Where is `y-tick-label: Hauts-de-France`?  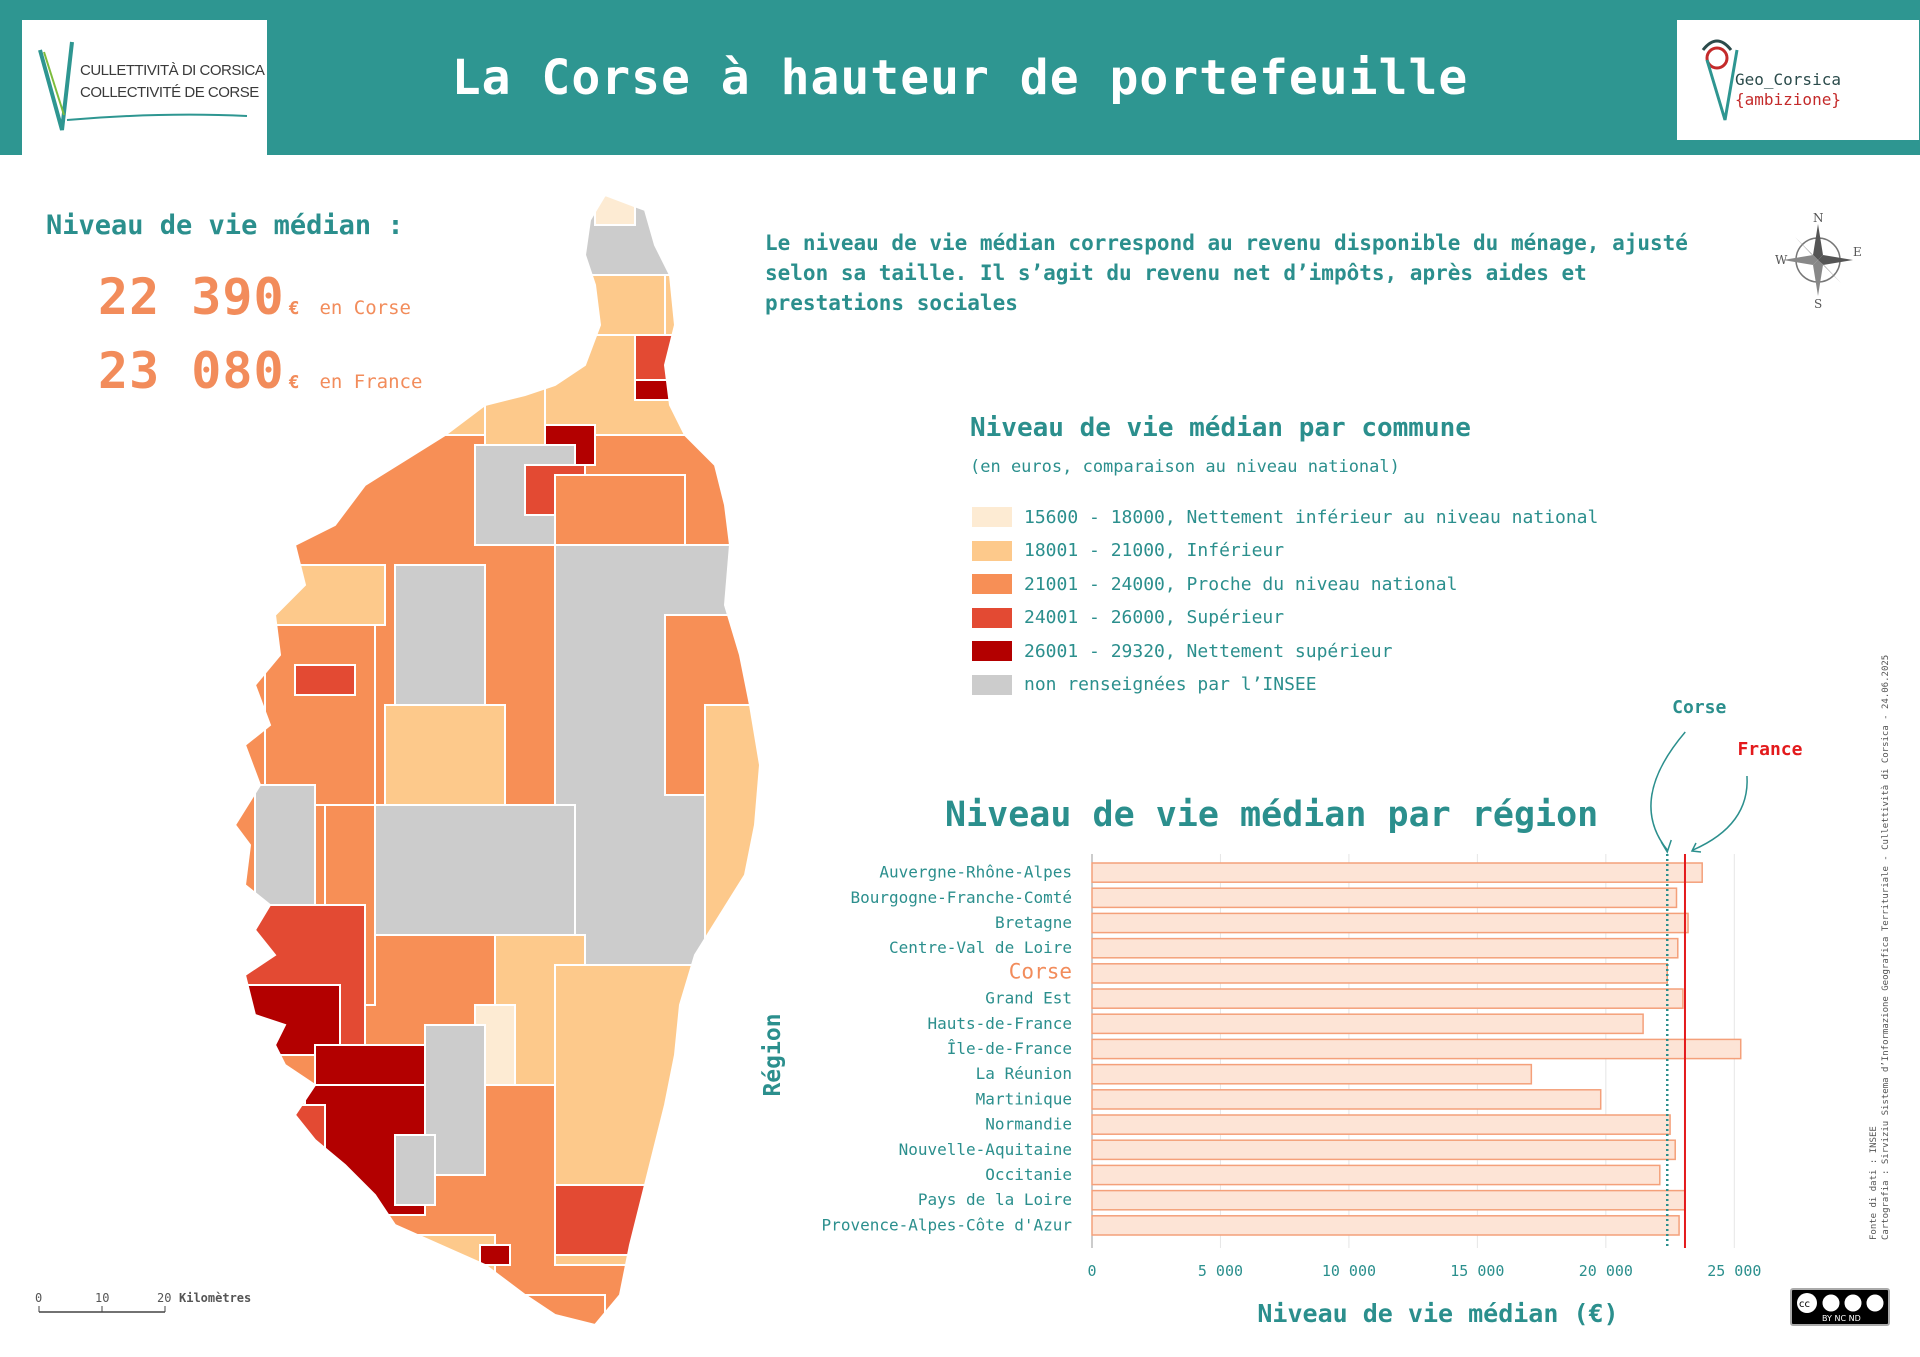 y-tick-label: Hauts-de-France is located at coordinates (1000, 1023).